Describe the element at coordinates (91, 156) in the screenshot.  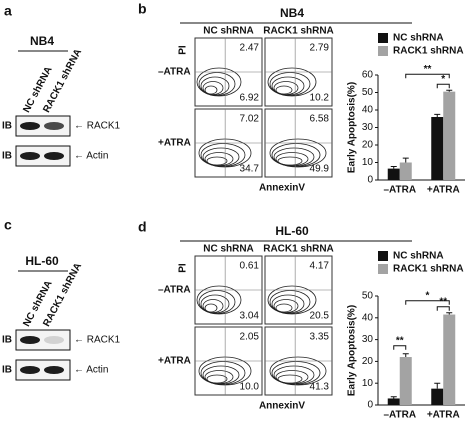
I see `blot-target: ← Actin` at that location.